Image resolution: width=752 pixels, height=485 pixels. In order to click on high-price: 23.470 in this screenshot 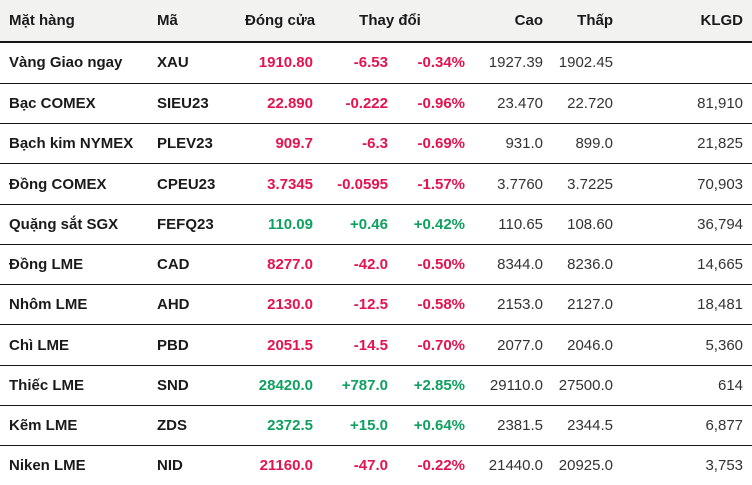, I will do `click(504, 104)`.